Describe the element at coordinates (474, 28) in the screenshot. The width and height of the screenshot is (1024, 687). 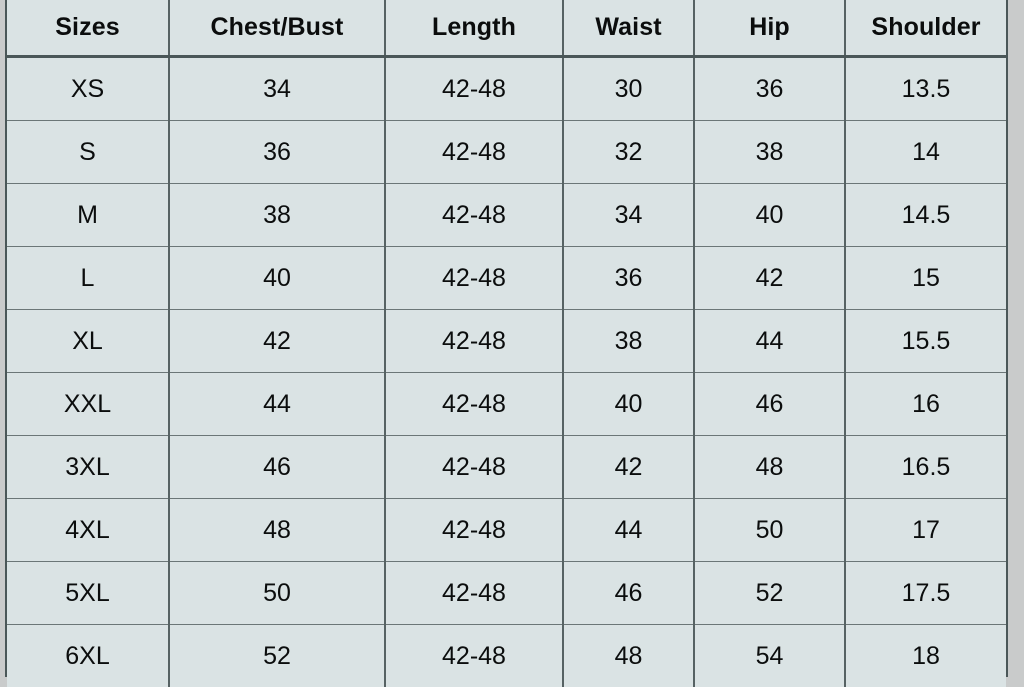
I see `column-header-length: Length` at that location.